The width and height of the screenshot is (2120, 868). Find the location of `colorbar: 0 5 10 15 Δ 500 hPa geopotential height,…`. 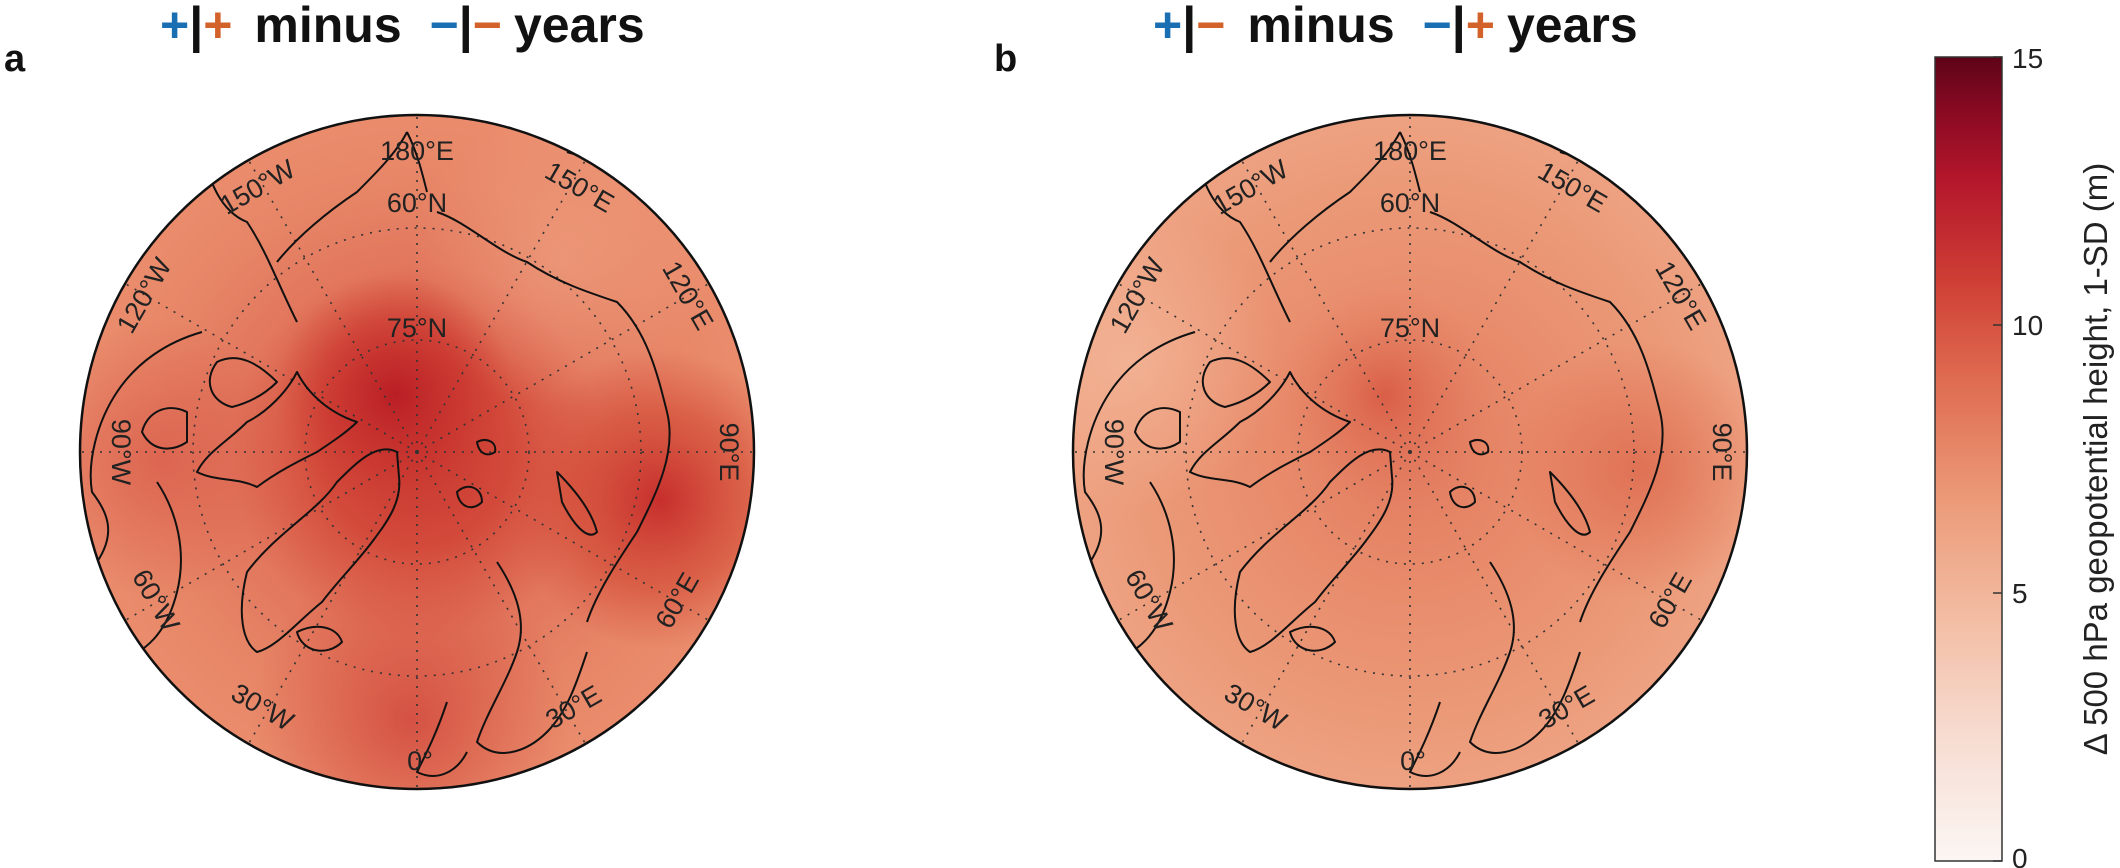

colorbar: 0 5 10 15 Δ 500 hPa geopotential height,… is located at coordinates (2024, 455).